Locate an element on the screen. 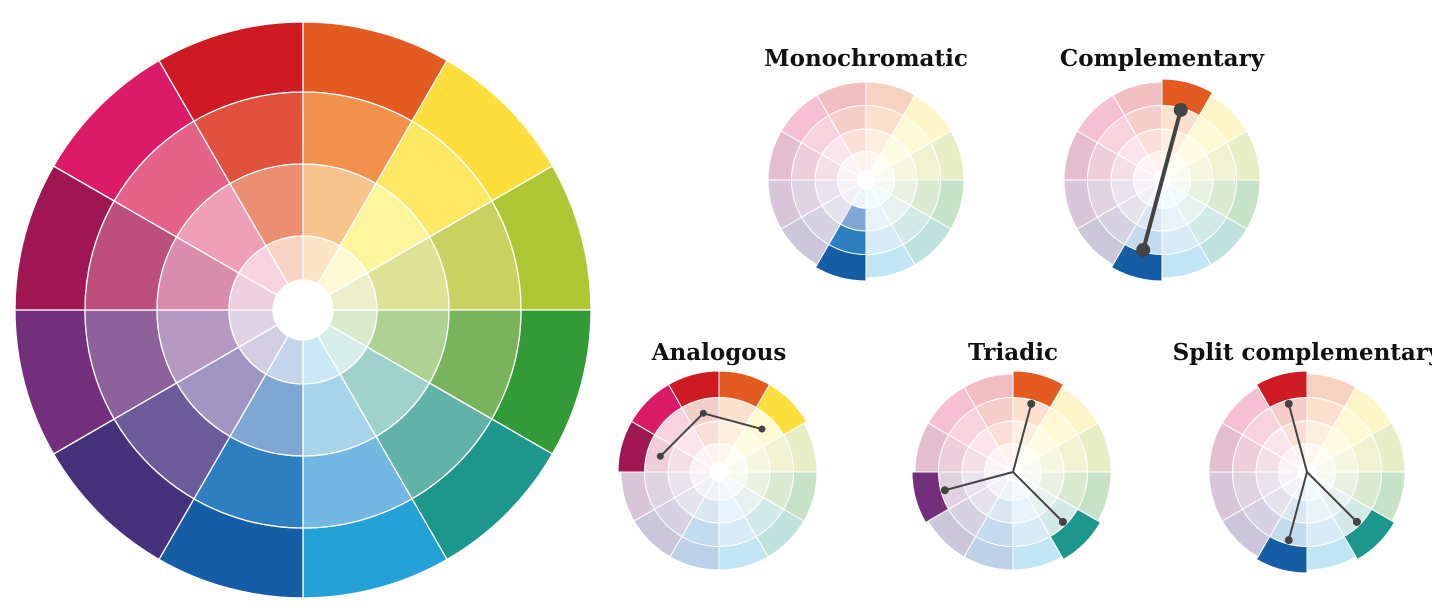 The height and width of the screenshot is (614, 1432). scheme-wheel-split-complementary is located at coordinates (1307, 472).